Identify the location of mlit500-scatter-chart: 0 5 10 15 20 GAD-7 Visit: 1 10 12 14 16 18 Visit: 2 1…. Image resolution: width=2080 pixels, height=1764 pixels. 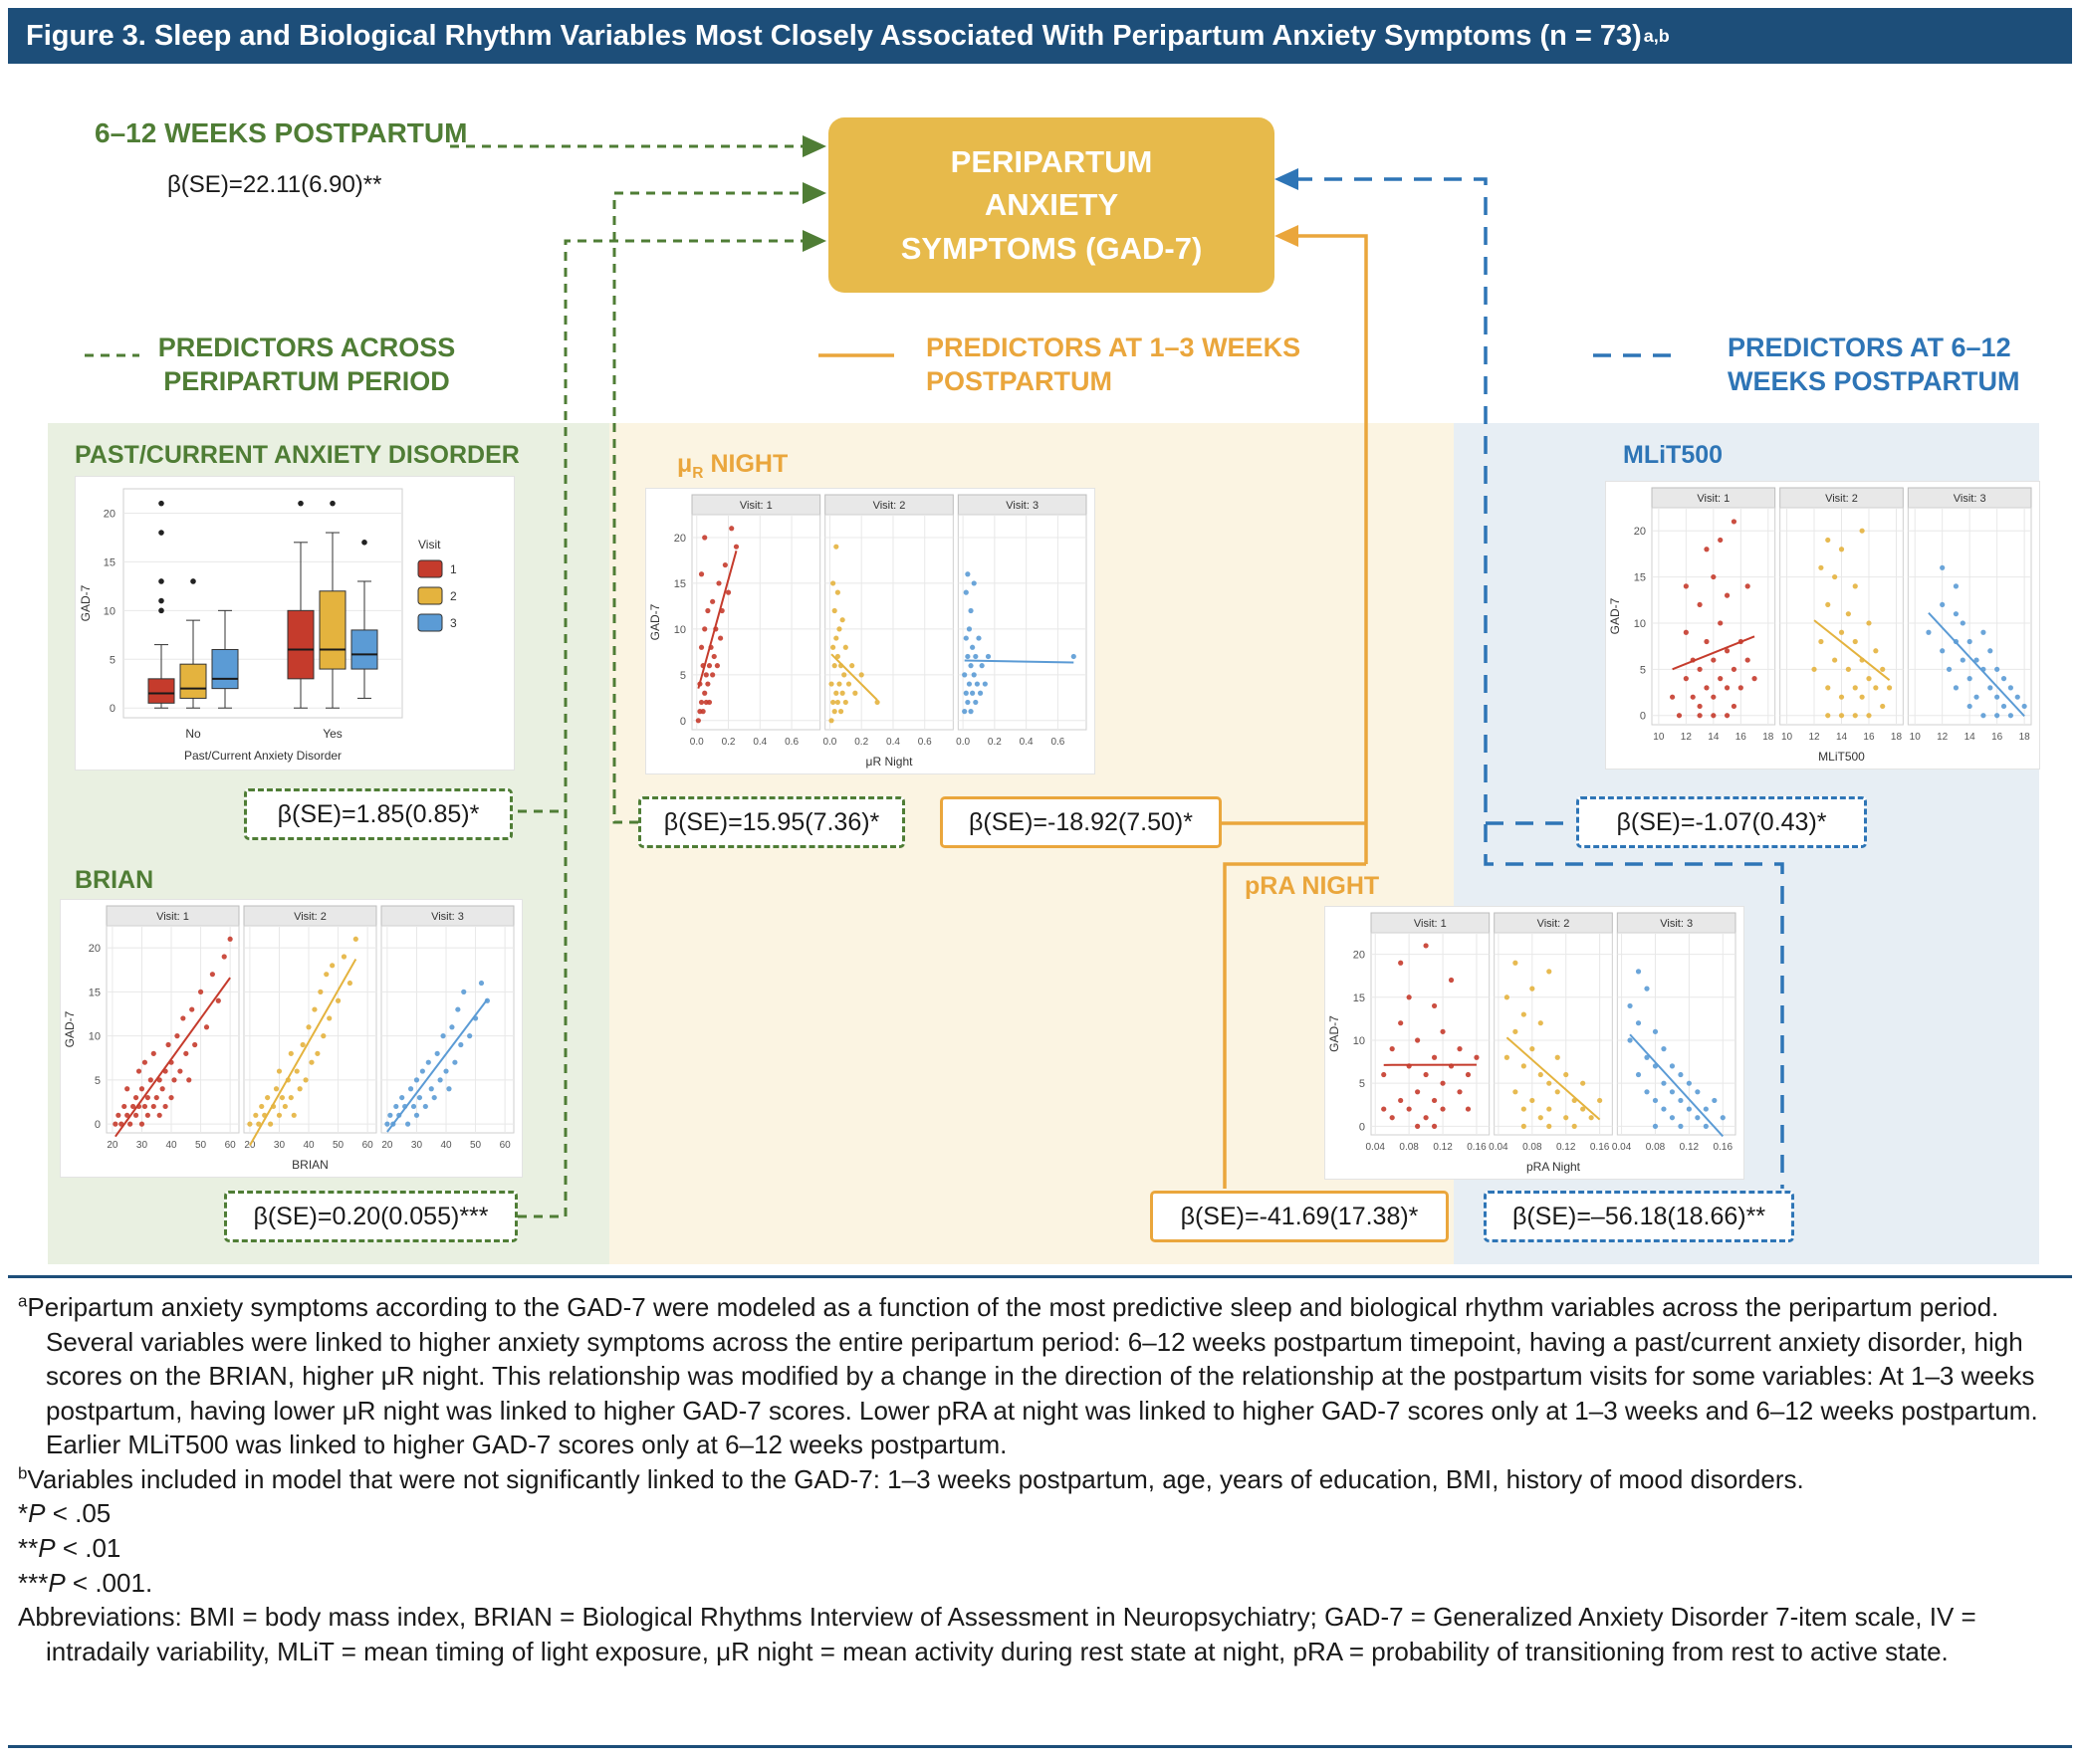
(1822, 625).